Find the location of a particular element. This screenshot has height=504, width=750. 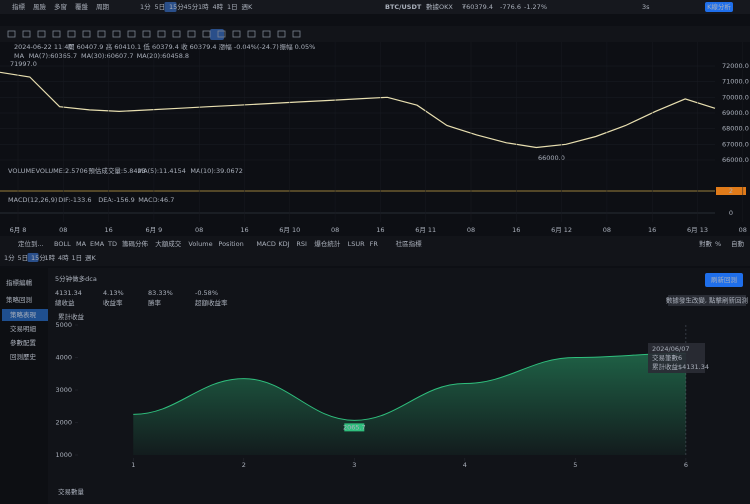

community: 社區指標 is located at coordinates (409, 243).